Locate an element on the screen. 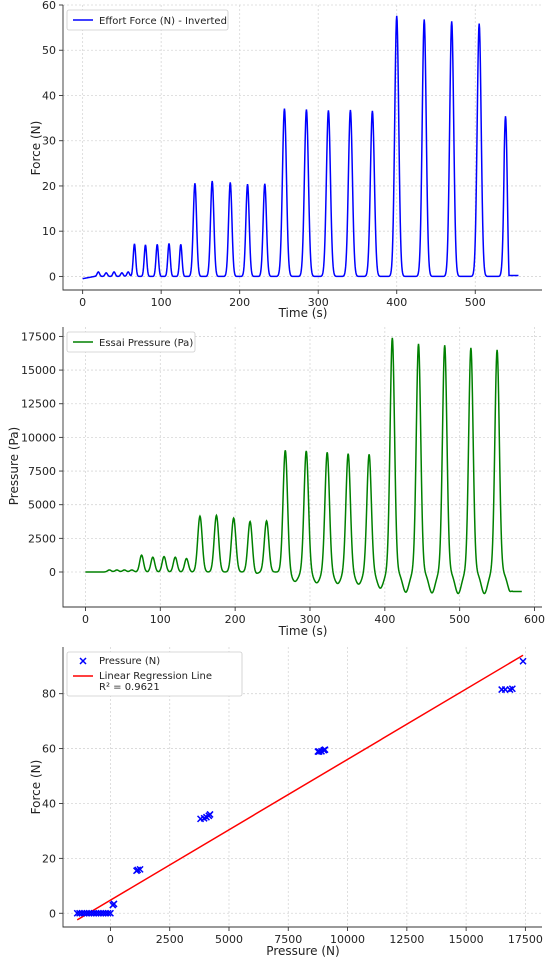 The image size is (550, 962). chart1-y-tick-label: 40 is located at coordinates (49, 95).